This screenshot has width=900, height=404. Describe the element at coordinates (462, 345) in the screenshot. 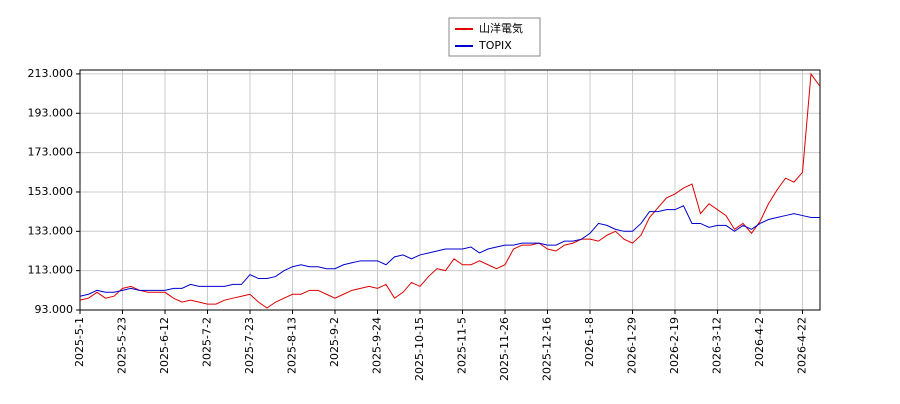

I see `x-tick-label: 2025-11-5` at that location.